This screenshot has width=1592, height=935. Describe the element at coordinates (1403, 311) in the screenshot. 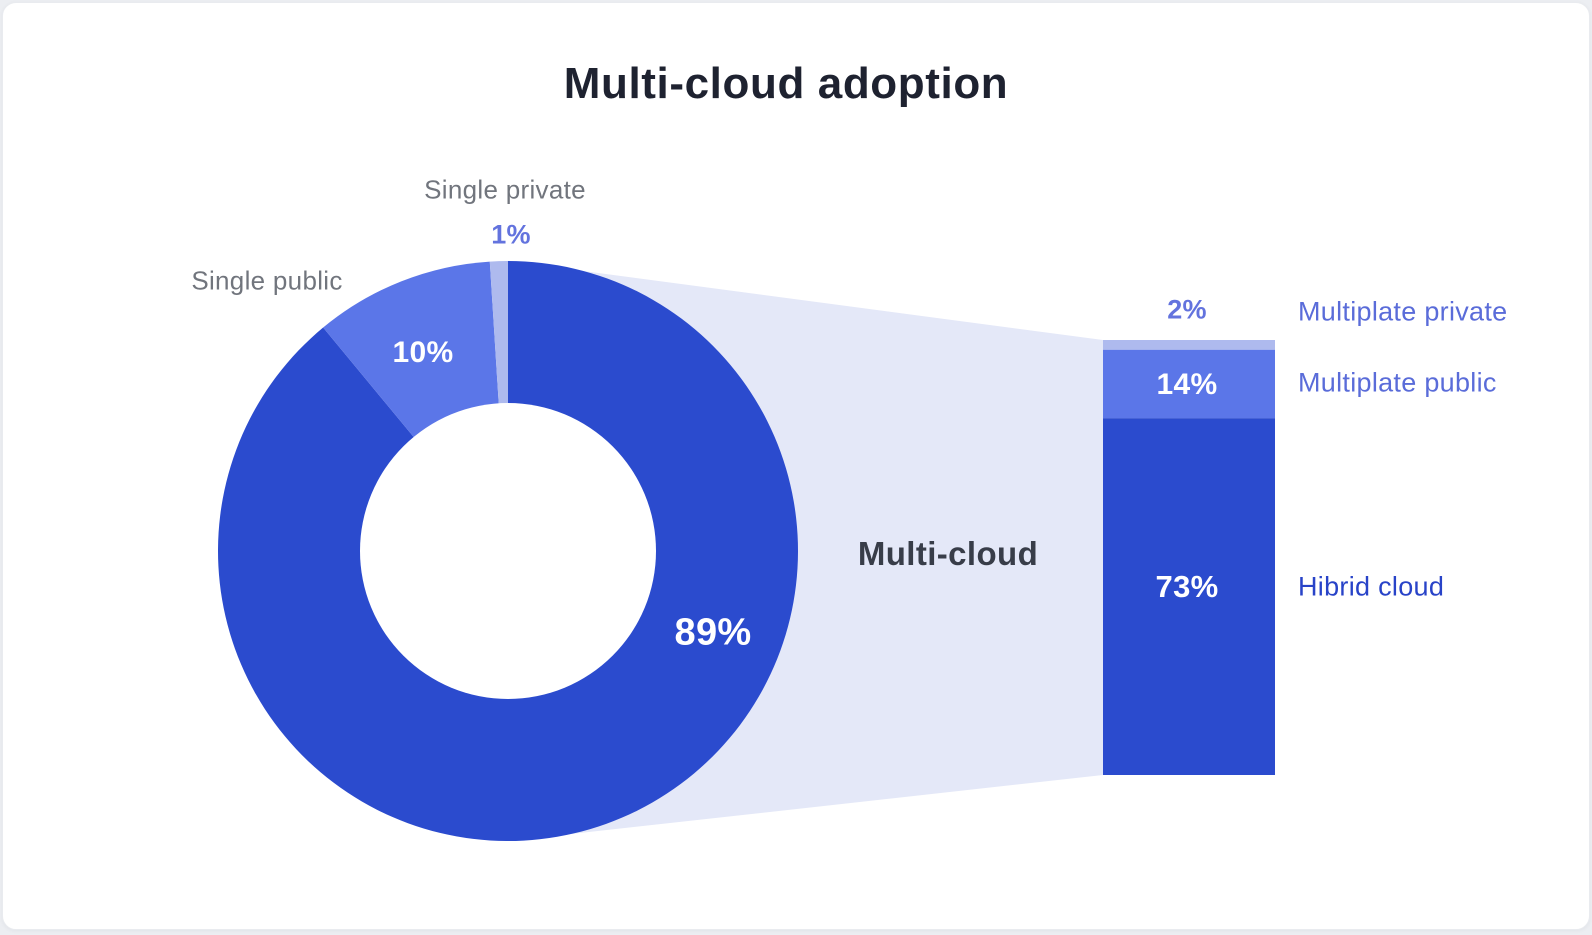

I see `bar-label-multiplate-private: Multiplate private` at that location.